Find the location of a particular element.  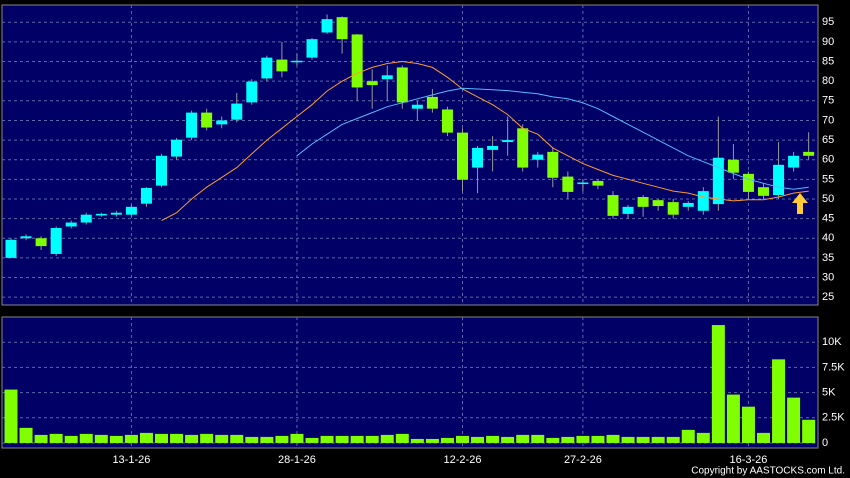

y-tick-label: 75 is located at coordinates (828, 101).